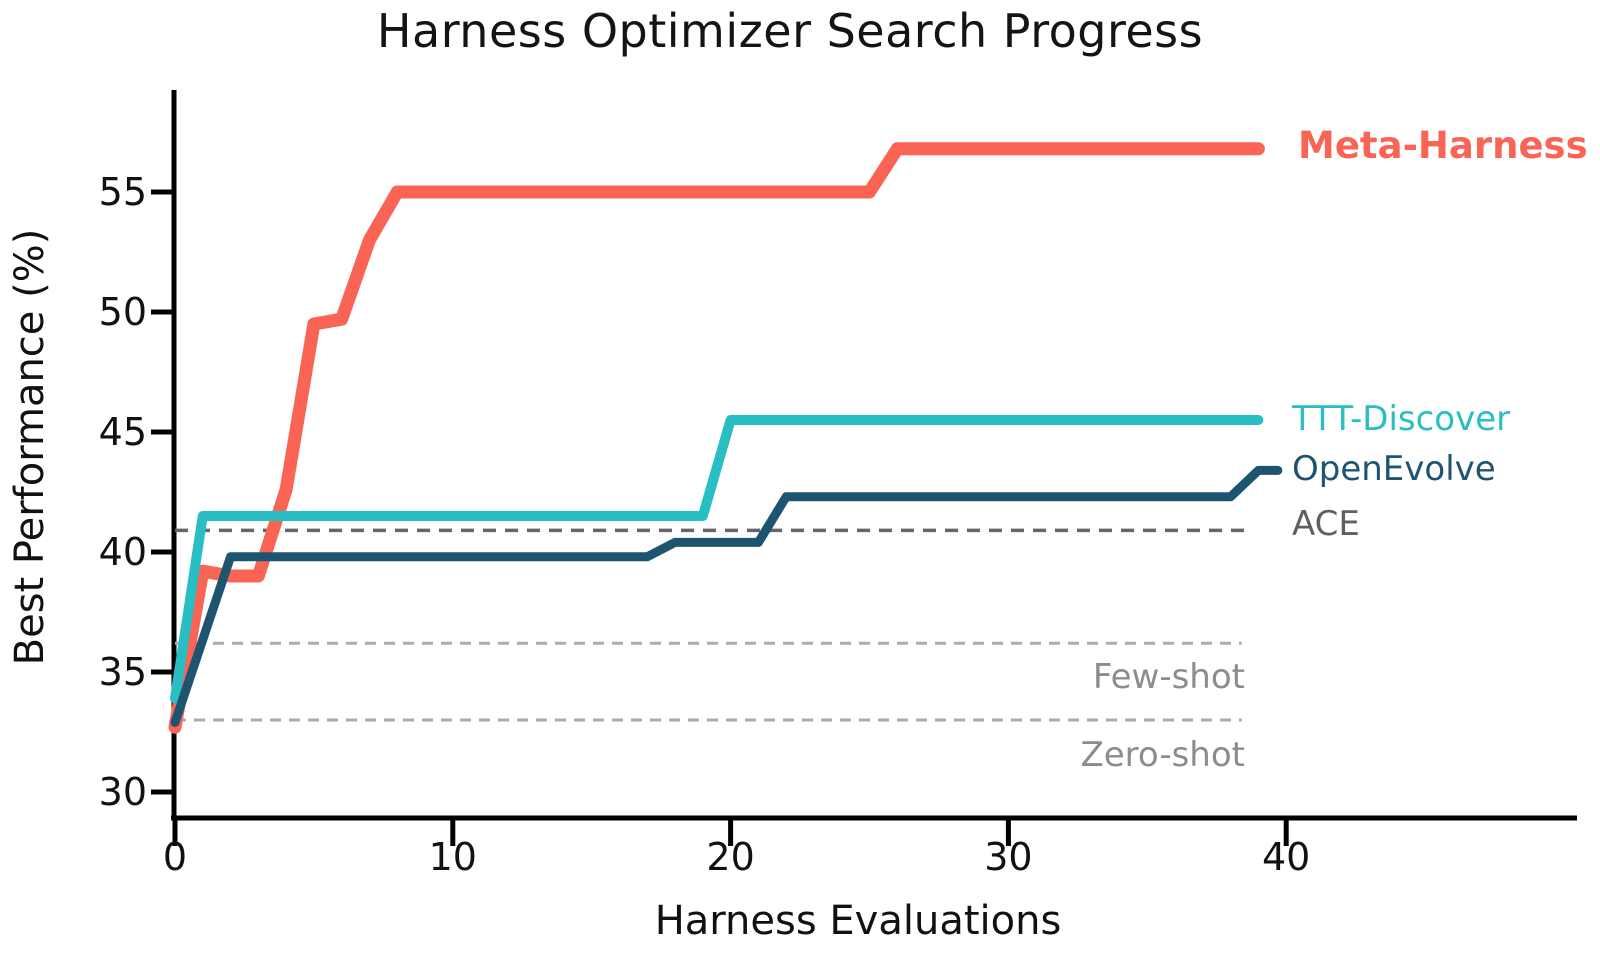  I want to click on baseline-label-zero-shot: Zero-shot, so click(1162, 755).